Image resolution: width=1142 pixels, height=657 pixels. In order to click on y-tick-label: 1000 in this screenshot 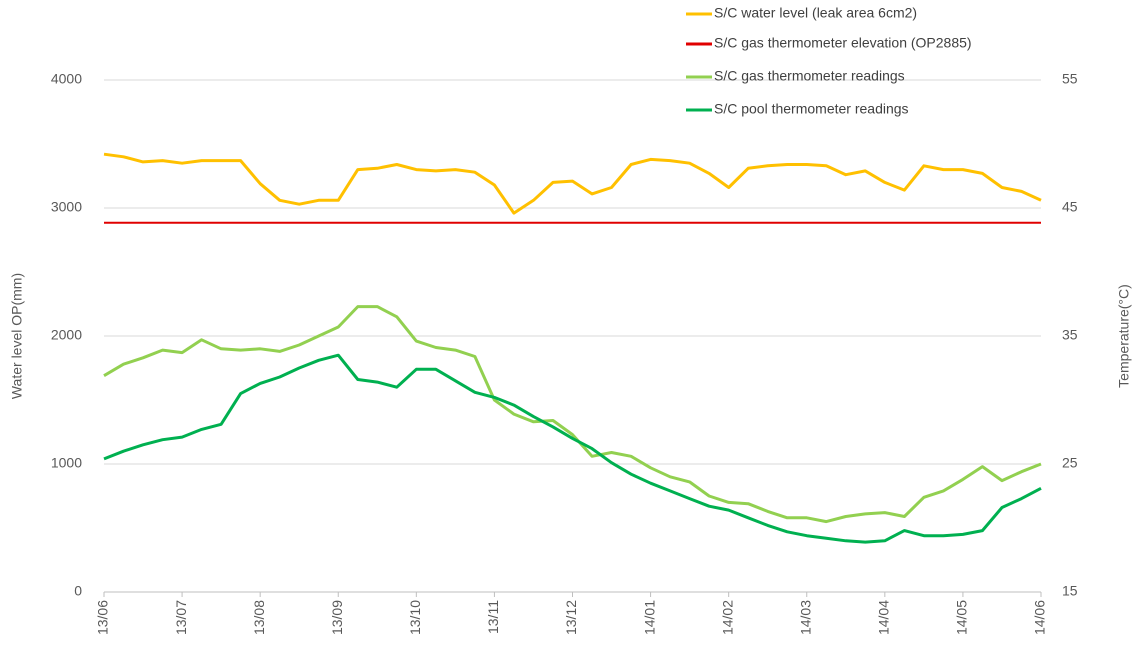, I will do `click(66, 463)`.